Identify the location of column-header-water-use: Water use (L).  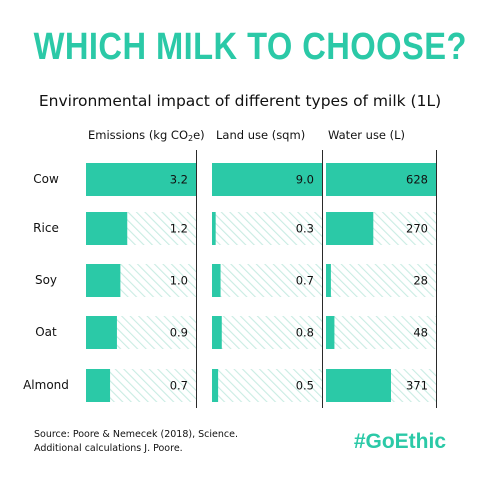
(367, 135).